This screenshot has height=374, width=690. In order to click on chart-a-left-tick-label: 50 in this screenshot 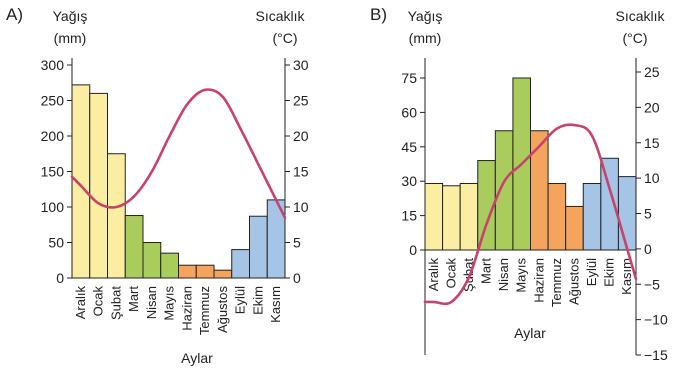, I will do `click(56, 243)`.